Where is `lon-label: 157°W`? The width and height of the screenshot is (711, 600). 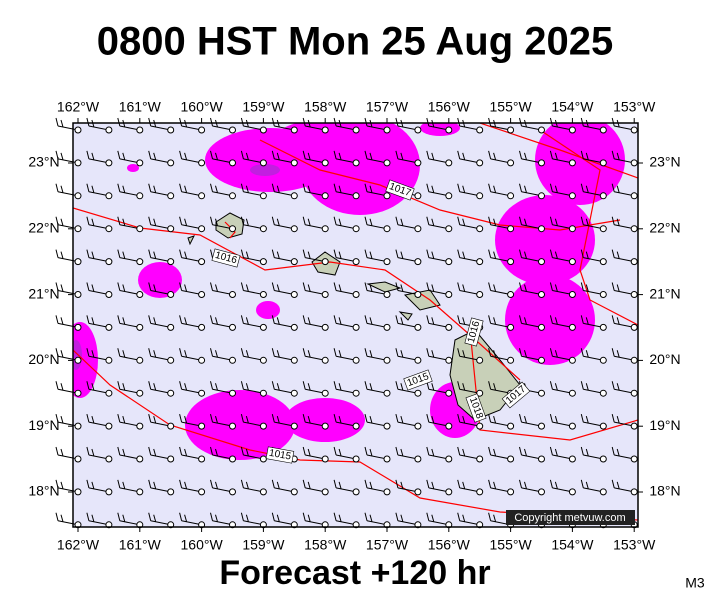 lon-label: 157°W is located at coordinates (387, 107).